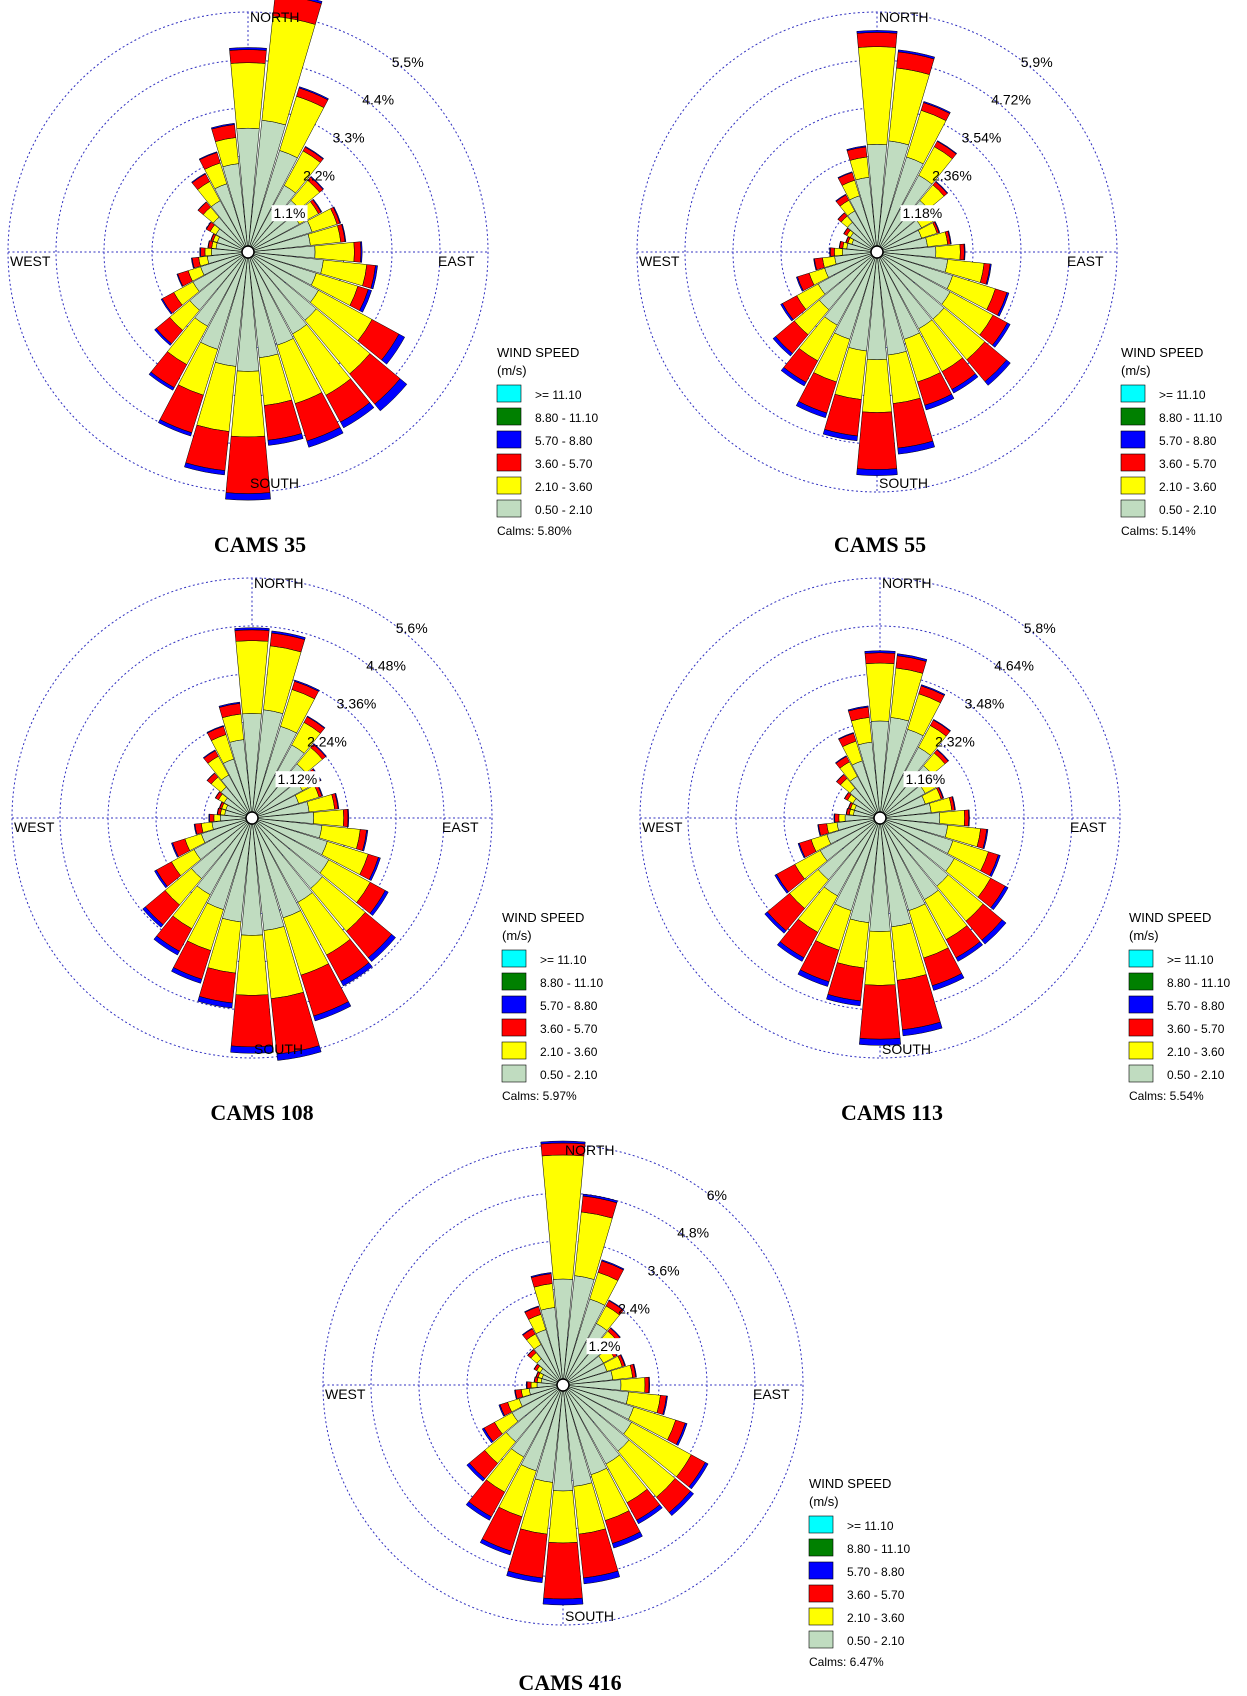  What do you see at coordinates (460, 827) in the screenshot?
I see `dir-east-label: EAST` at bounding box center [460, 827].